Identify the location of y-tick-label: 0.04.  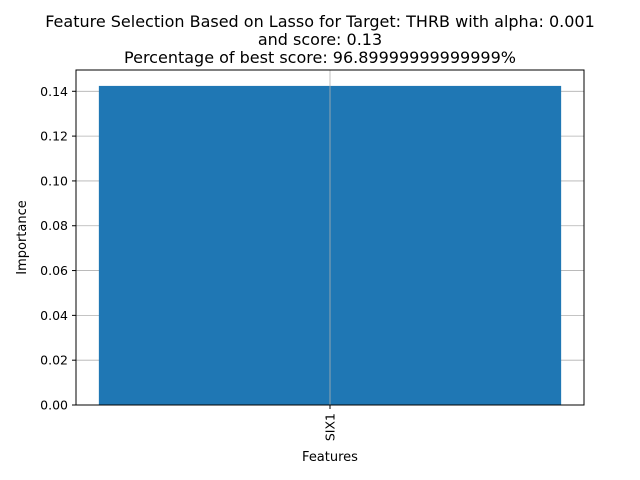
(54, 315).